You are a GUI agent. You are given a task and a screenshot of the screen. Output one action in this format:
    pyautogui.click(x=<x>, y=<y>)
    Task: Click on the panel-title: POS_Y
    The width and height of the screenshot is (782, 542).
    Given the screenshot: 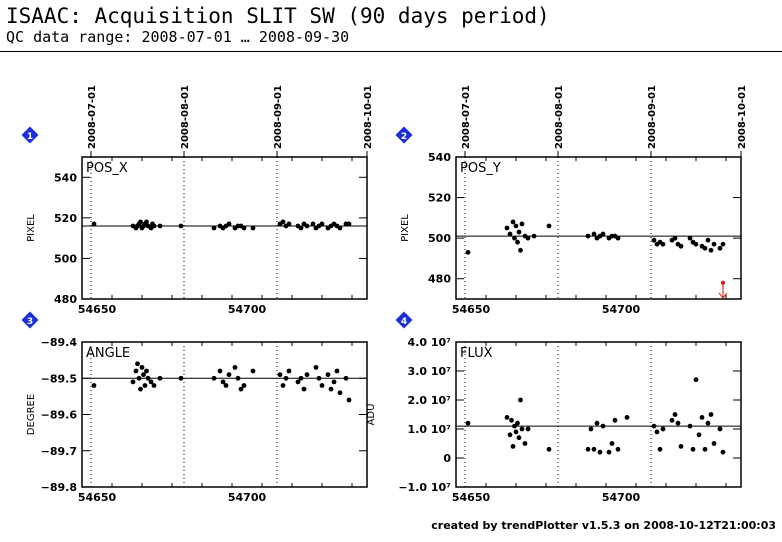 What is the action you would take?
    pyautogui.click(x=480, y=168)
    